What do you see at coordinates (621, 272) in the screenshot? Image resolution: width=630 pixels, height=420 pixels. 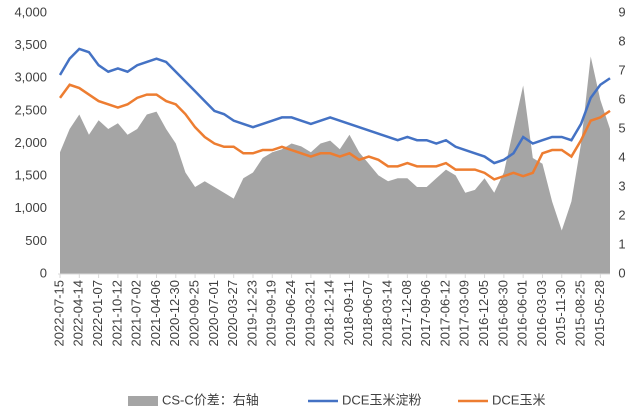 I see `y2-tick-label: 0` at bounding box center [621, 272].